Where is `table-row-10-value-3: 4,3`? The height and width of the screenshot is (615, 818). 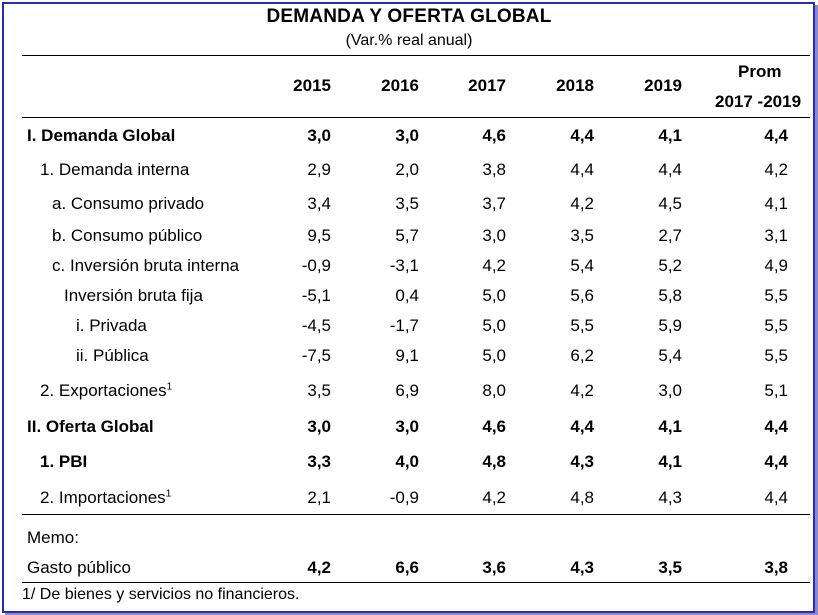 table-row-10-value-3: 4,3 is located at coordinates (582, 461).